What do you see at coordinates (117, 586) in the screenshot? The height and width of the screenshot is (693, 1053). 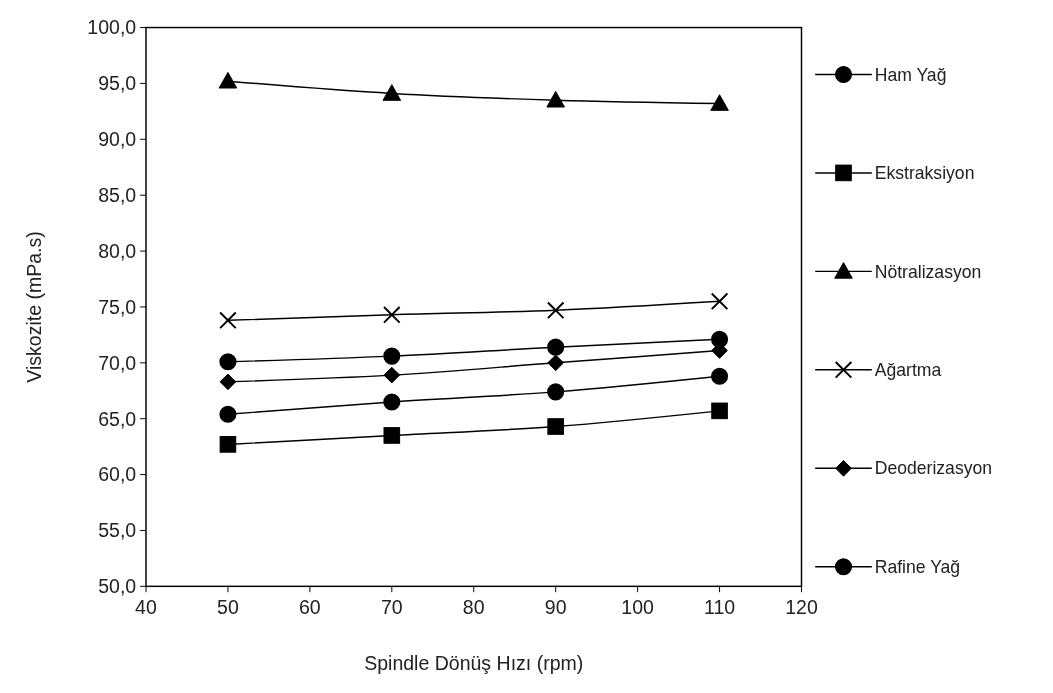 I see `y-tick-label: 50,0` at bounding box center [117, 586].